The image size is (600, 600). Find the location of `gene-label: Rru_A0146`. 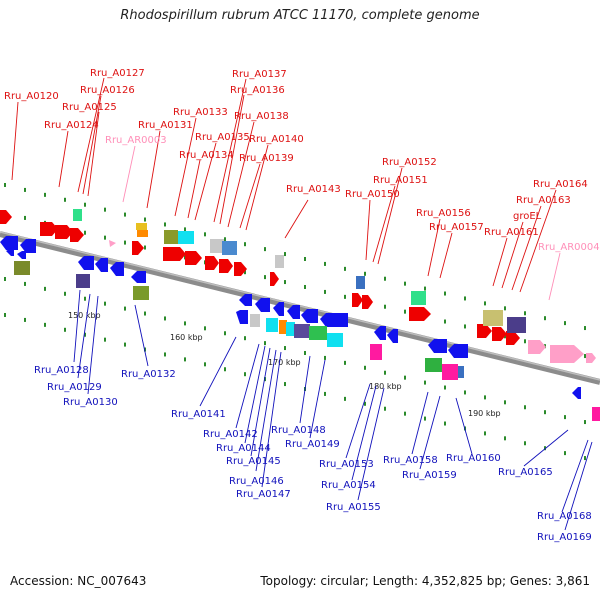

gene-label: Rru_A0146 is located at coordinates (256, 481).